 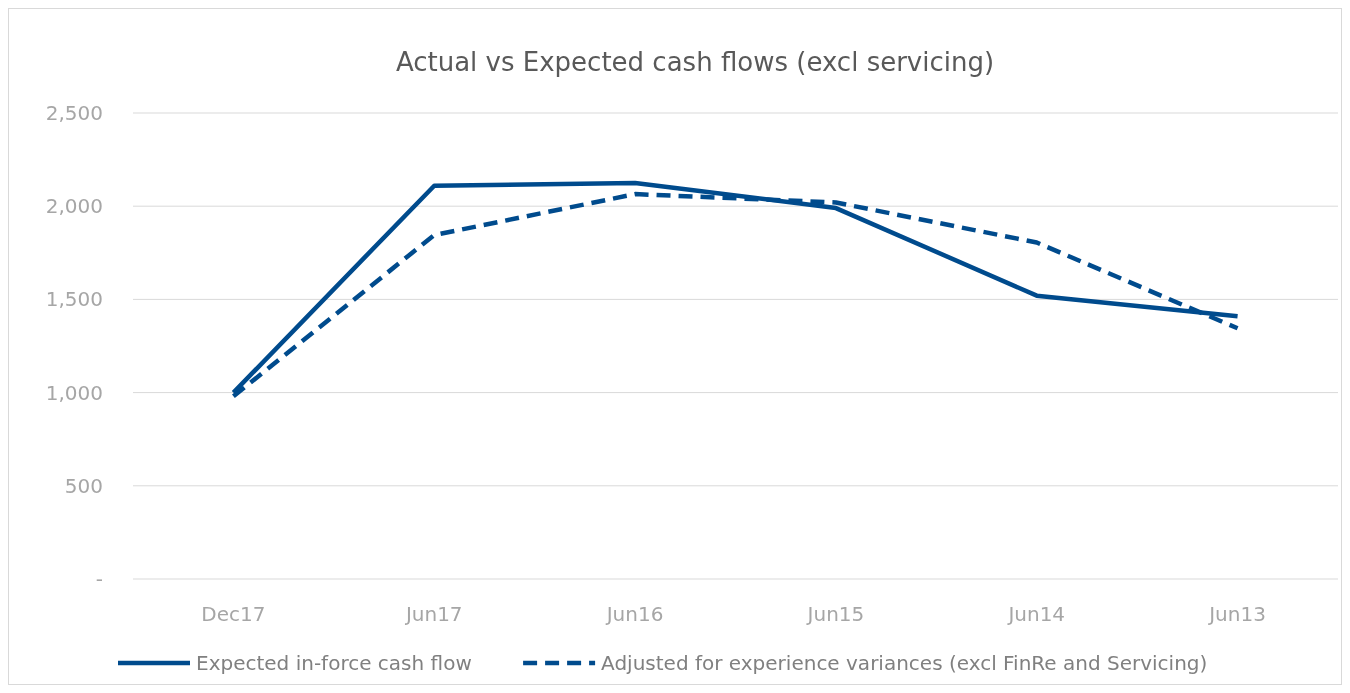 What do you see at coordinates (334, 663) in the screenshot?
I see `legend-label: Expected in-force cash flow` at bounding box center [334, 663].